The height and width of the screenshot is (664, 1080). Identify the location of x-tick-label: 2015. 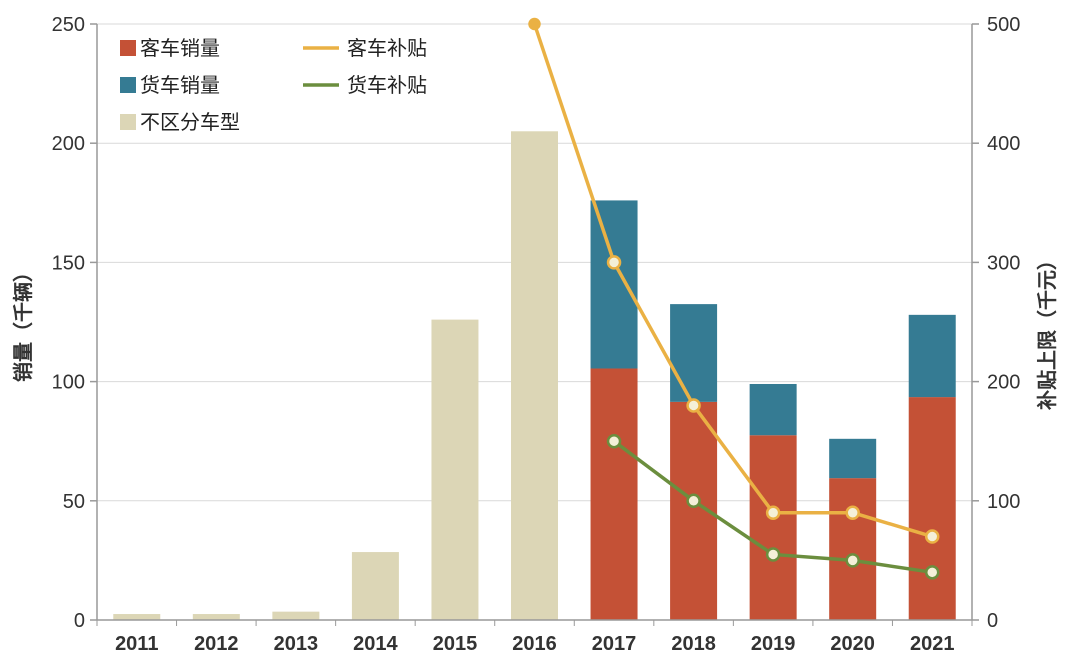
(455, 644).